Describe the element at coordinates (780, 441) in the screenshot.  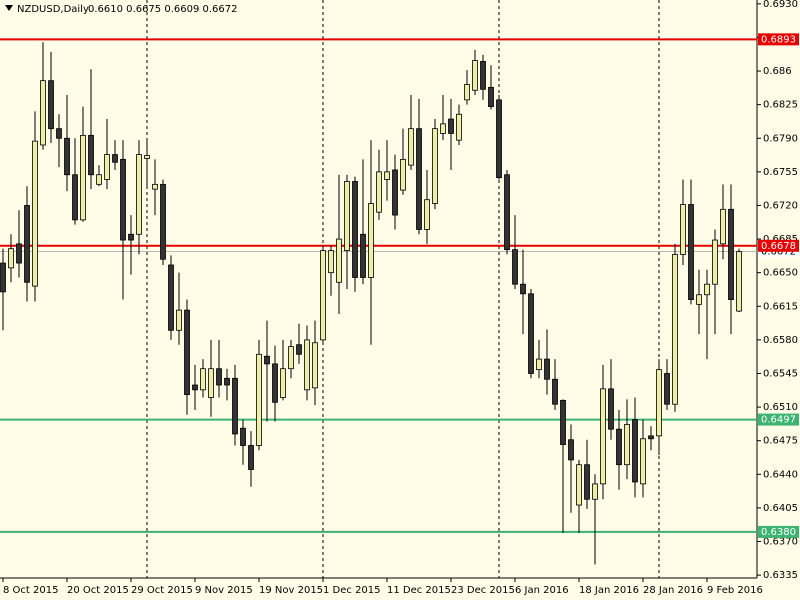
I see `y-tick-label: 0.6475` at that location.